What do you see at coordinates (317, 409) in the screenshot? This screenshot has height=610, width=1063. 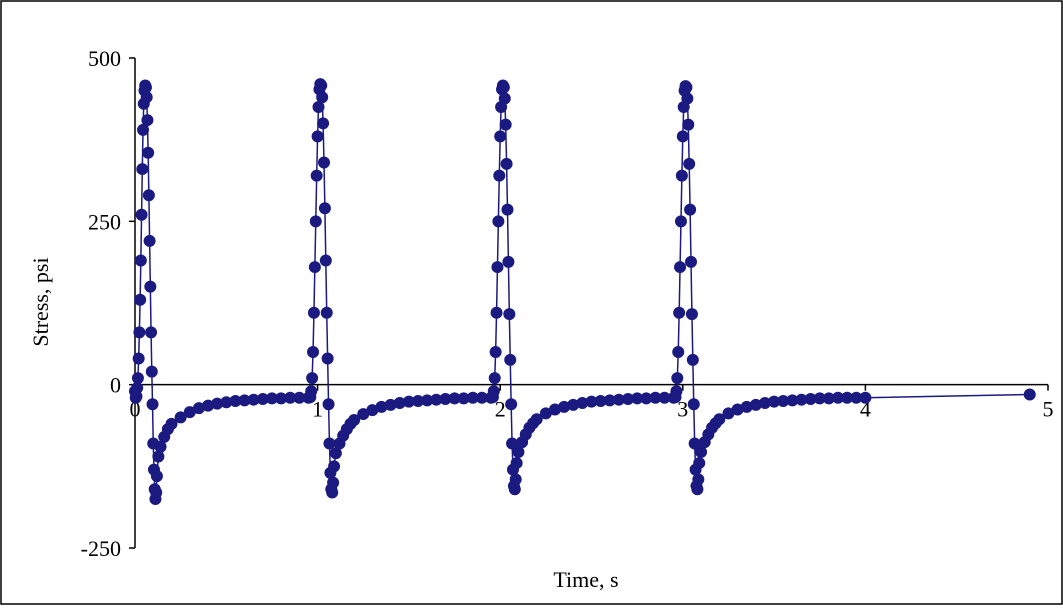 I see `x-tick-label: 1` at bounding box center [317, 409].